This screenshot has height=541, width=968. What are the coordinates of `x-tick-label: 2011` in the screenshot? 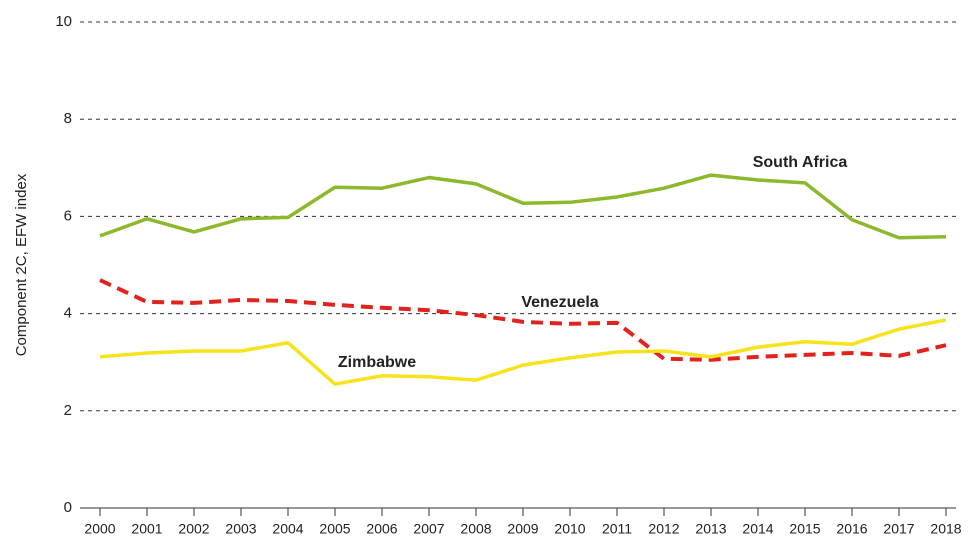 It's located at (617, 529).